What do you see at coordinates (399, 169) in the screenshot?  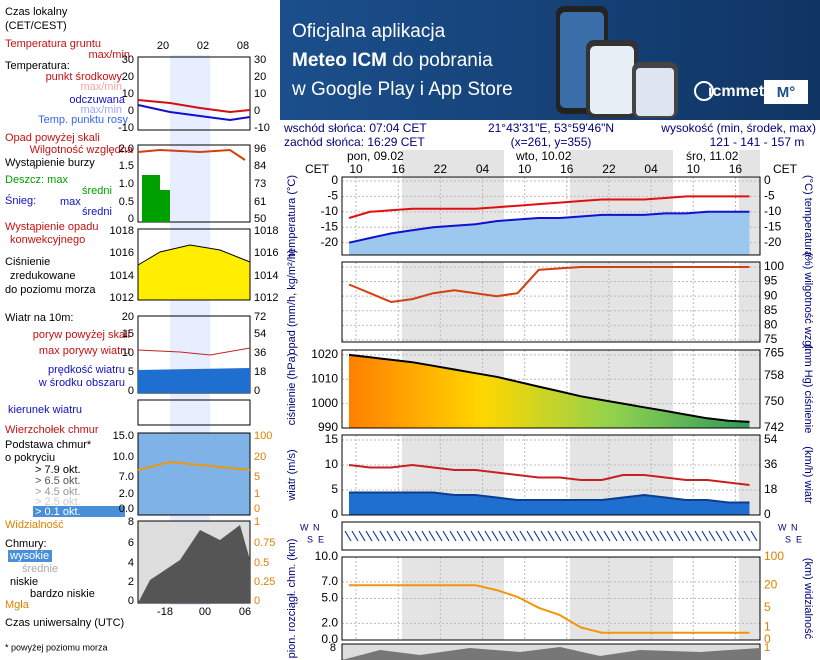 I see `x-tick-label: 16` at bounding box center [399, 169].